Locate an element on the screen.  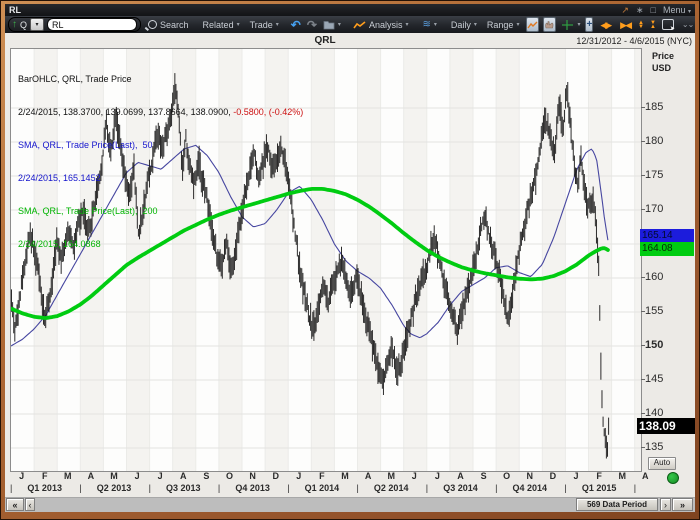
expand-vertical-button: ▲ ▼ is located at coordinates (641, 25).